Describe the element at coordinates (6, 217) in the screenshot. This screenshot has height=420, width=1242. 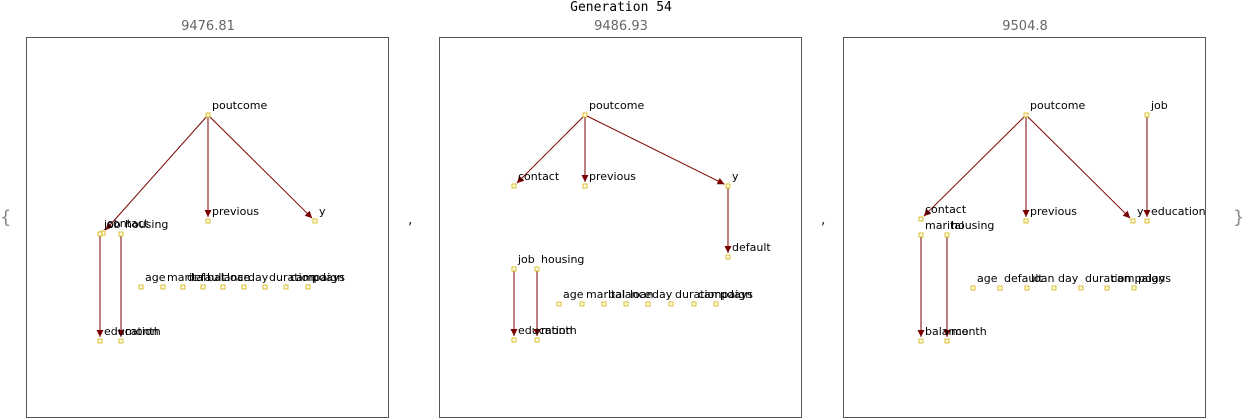
I see `open-brace: {` at that location.